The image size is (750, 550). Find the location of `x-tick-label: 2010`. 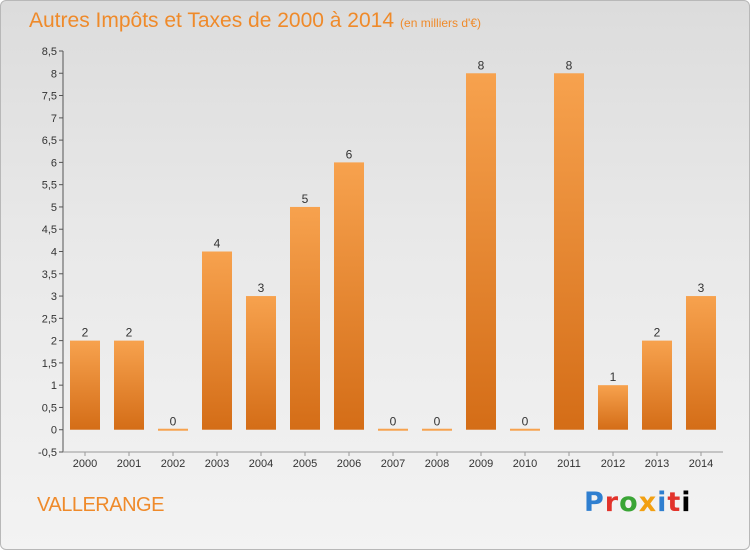

x-tick-label: 2010 is located at coordinates (525, 464).